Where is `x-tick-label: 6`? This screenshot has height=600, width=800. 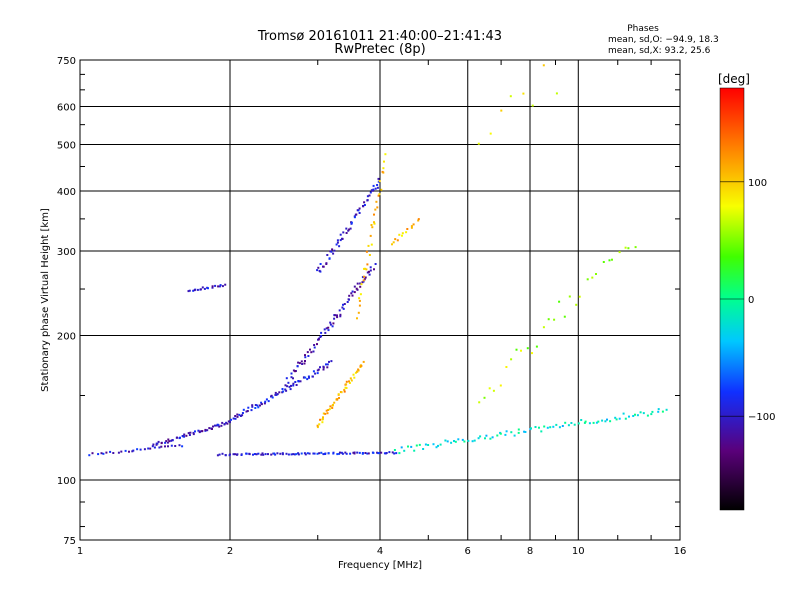 x-tick-label: 6 is located at coordinates (468, 551).